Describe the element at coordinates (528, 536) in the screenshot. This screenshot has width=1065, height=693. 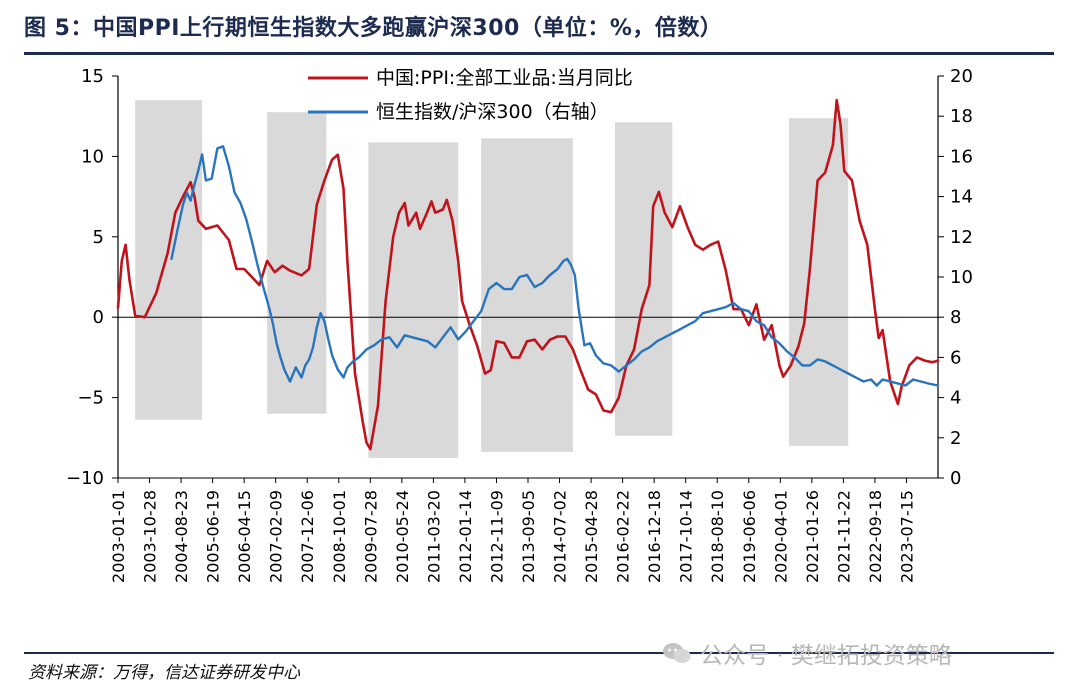
I see `x-tick-label: 2013-09-05` at that location.